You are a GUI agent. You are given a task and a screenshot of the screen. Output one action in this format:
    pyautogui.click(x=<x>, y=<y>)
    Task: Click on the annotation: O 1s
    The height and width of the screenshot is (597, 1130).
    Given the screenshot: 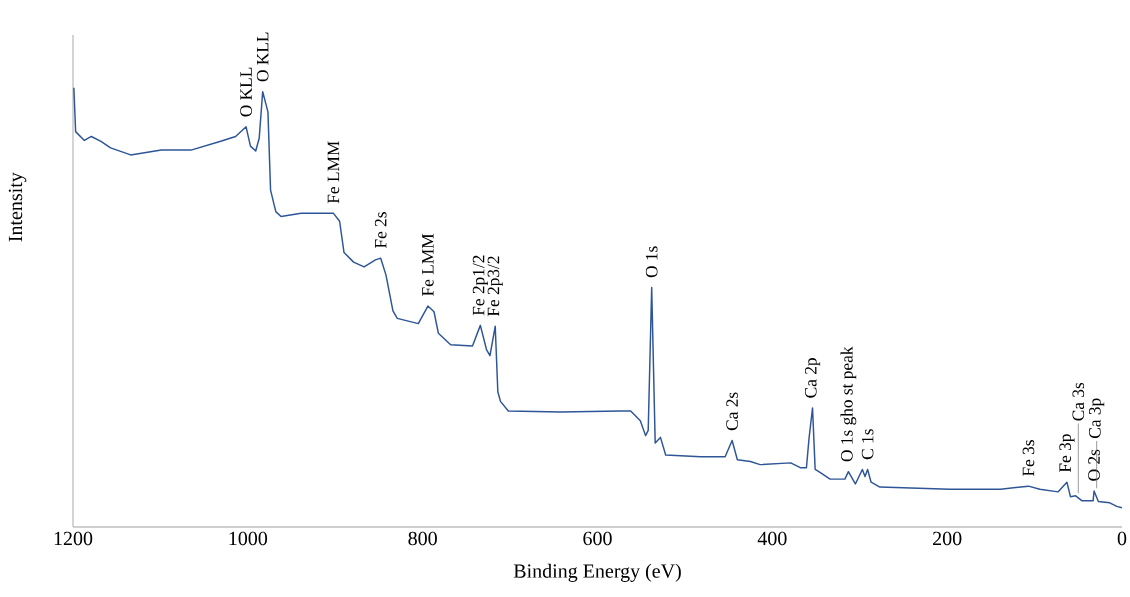 What is the action you would take?
    pyautogui.click(x=651, y=262)
    